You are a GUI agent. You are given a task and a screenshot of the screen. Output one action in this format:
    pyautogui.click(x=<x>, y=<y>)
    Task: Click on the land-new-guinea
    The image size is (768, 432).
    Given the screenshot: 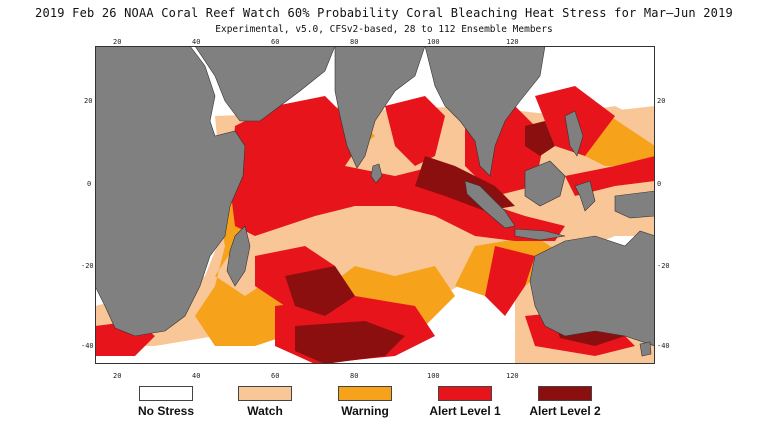 What is the action you would take?
    pyautogui.click(x=634, y=204)
    